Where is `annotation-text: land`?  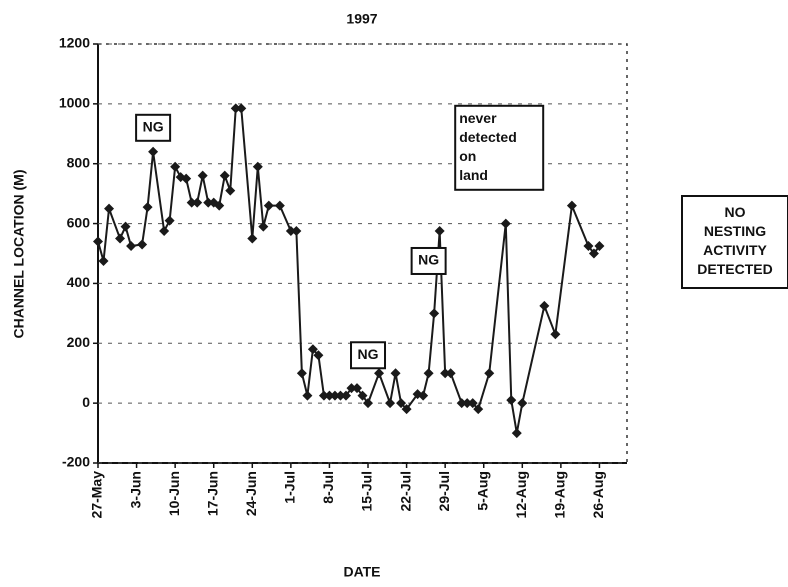 annotation-text: land is located at coordinates (473, 175).